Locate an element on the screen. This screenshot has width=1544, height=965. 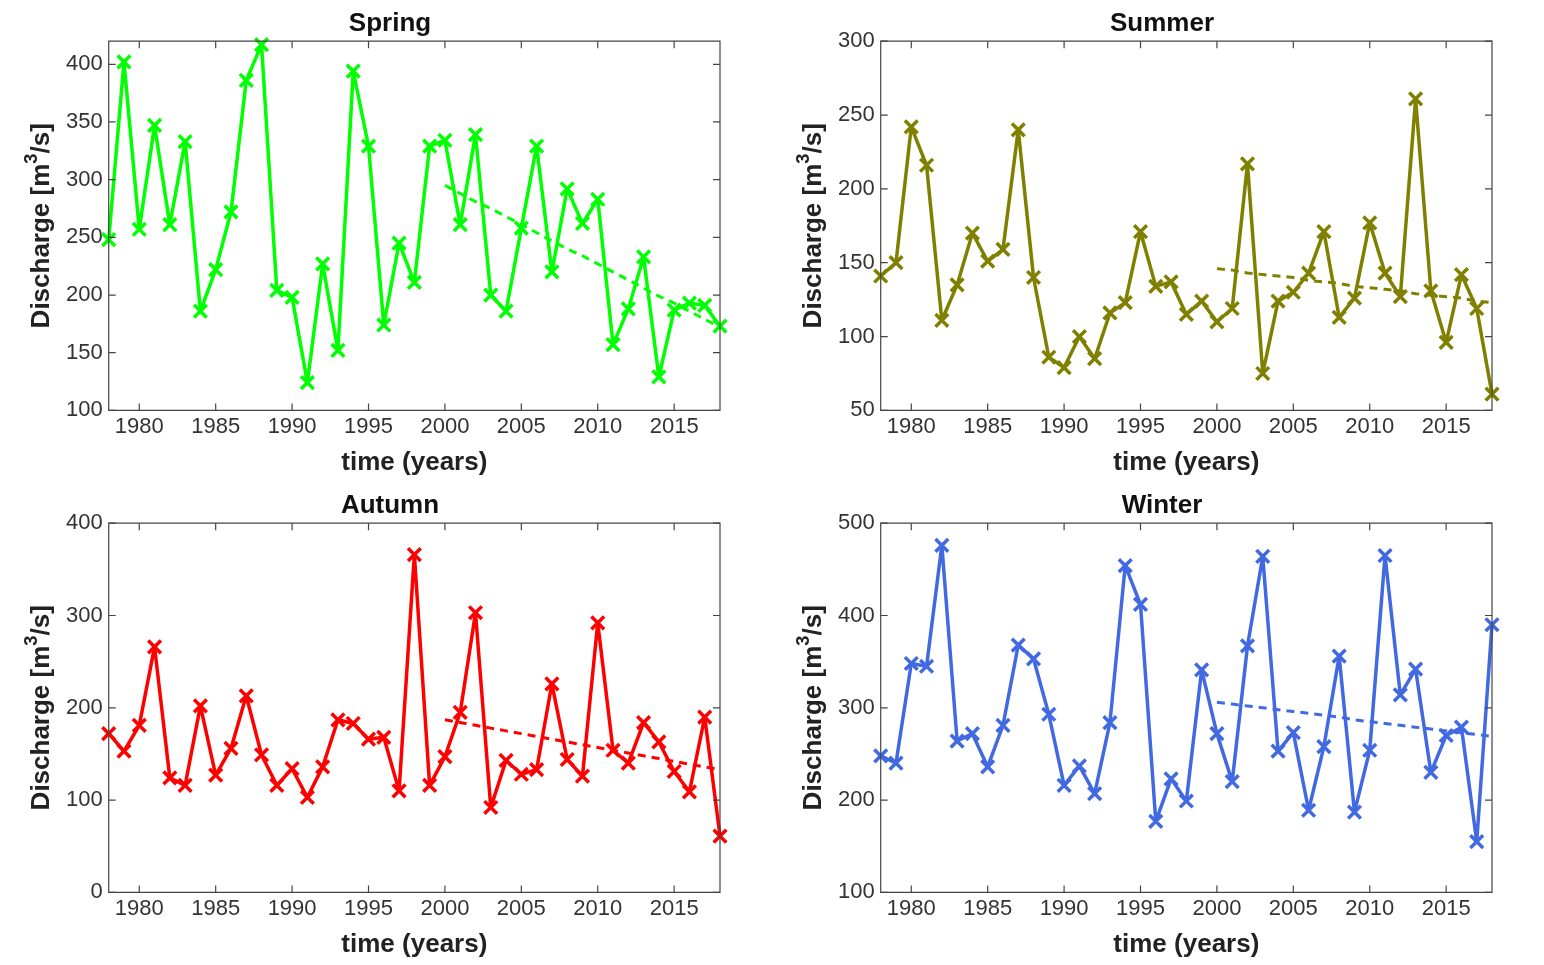
x-axis-title: time (years) is located at coordinates (1186, 460).